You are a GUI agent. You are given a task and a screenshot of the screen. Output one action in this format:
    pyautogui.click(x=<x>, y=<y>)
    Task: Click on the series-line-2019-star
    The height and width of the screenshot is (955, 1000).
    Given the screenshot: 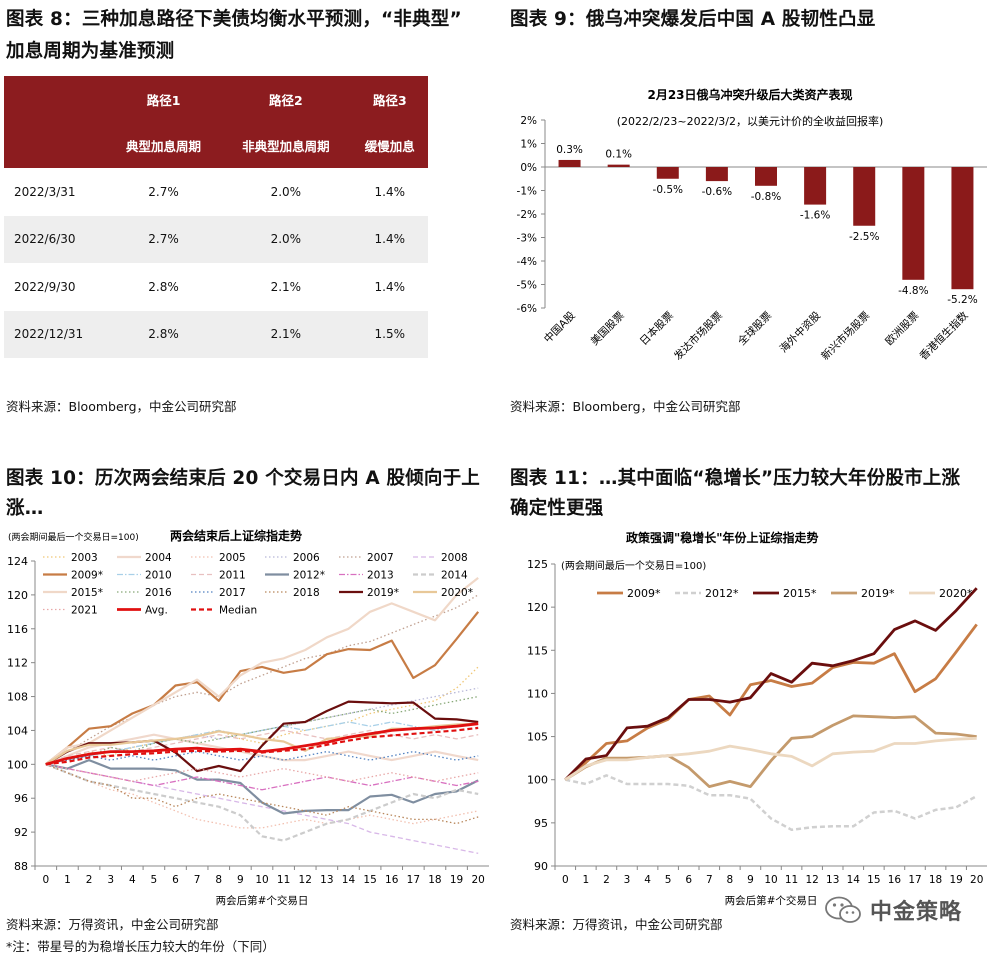 What is the action you would take?
    pyautogui.click(x=262, y=736)
    